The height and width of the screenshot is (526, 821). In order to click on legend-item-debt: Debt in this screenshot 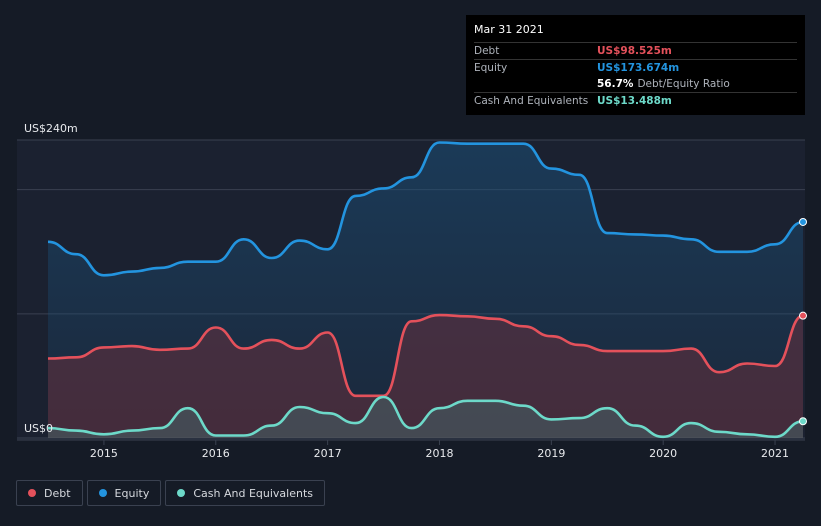, I will do `click(49, 493)`.